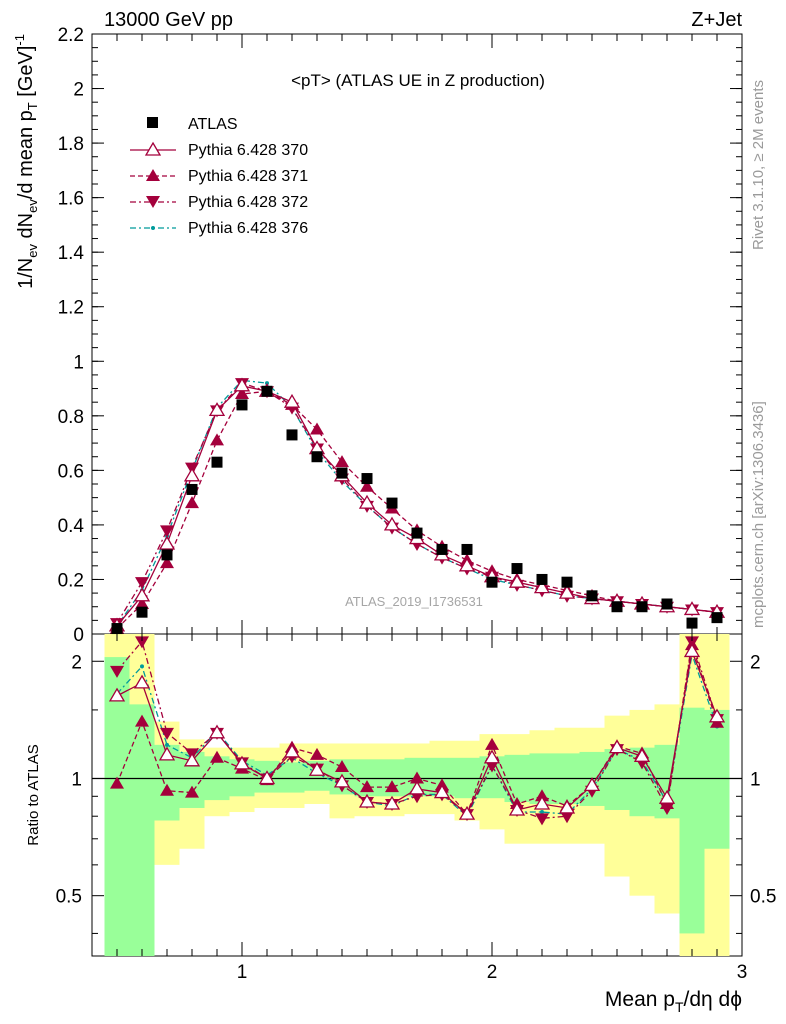  What do you see at coordinates (78, 90) in the screenshot?
I see `main-y-tick-label: 2` at bounding box center [78, 90].